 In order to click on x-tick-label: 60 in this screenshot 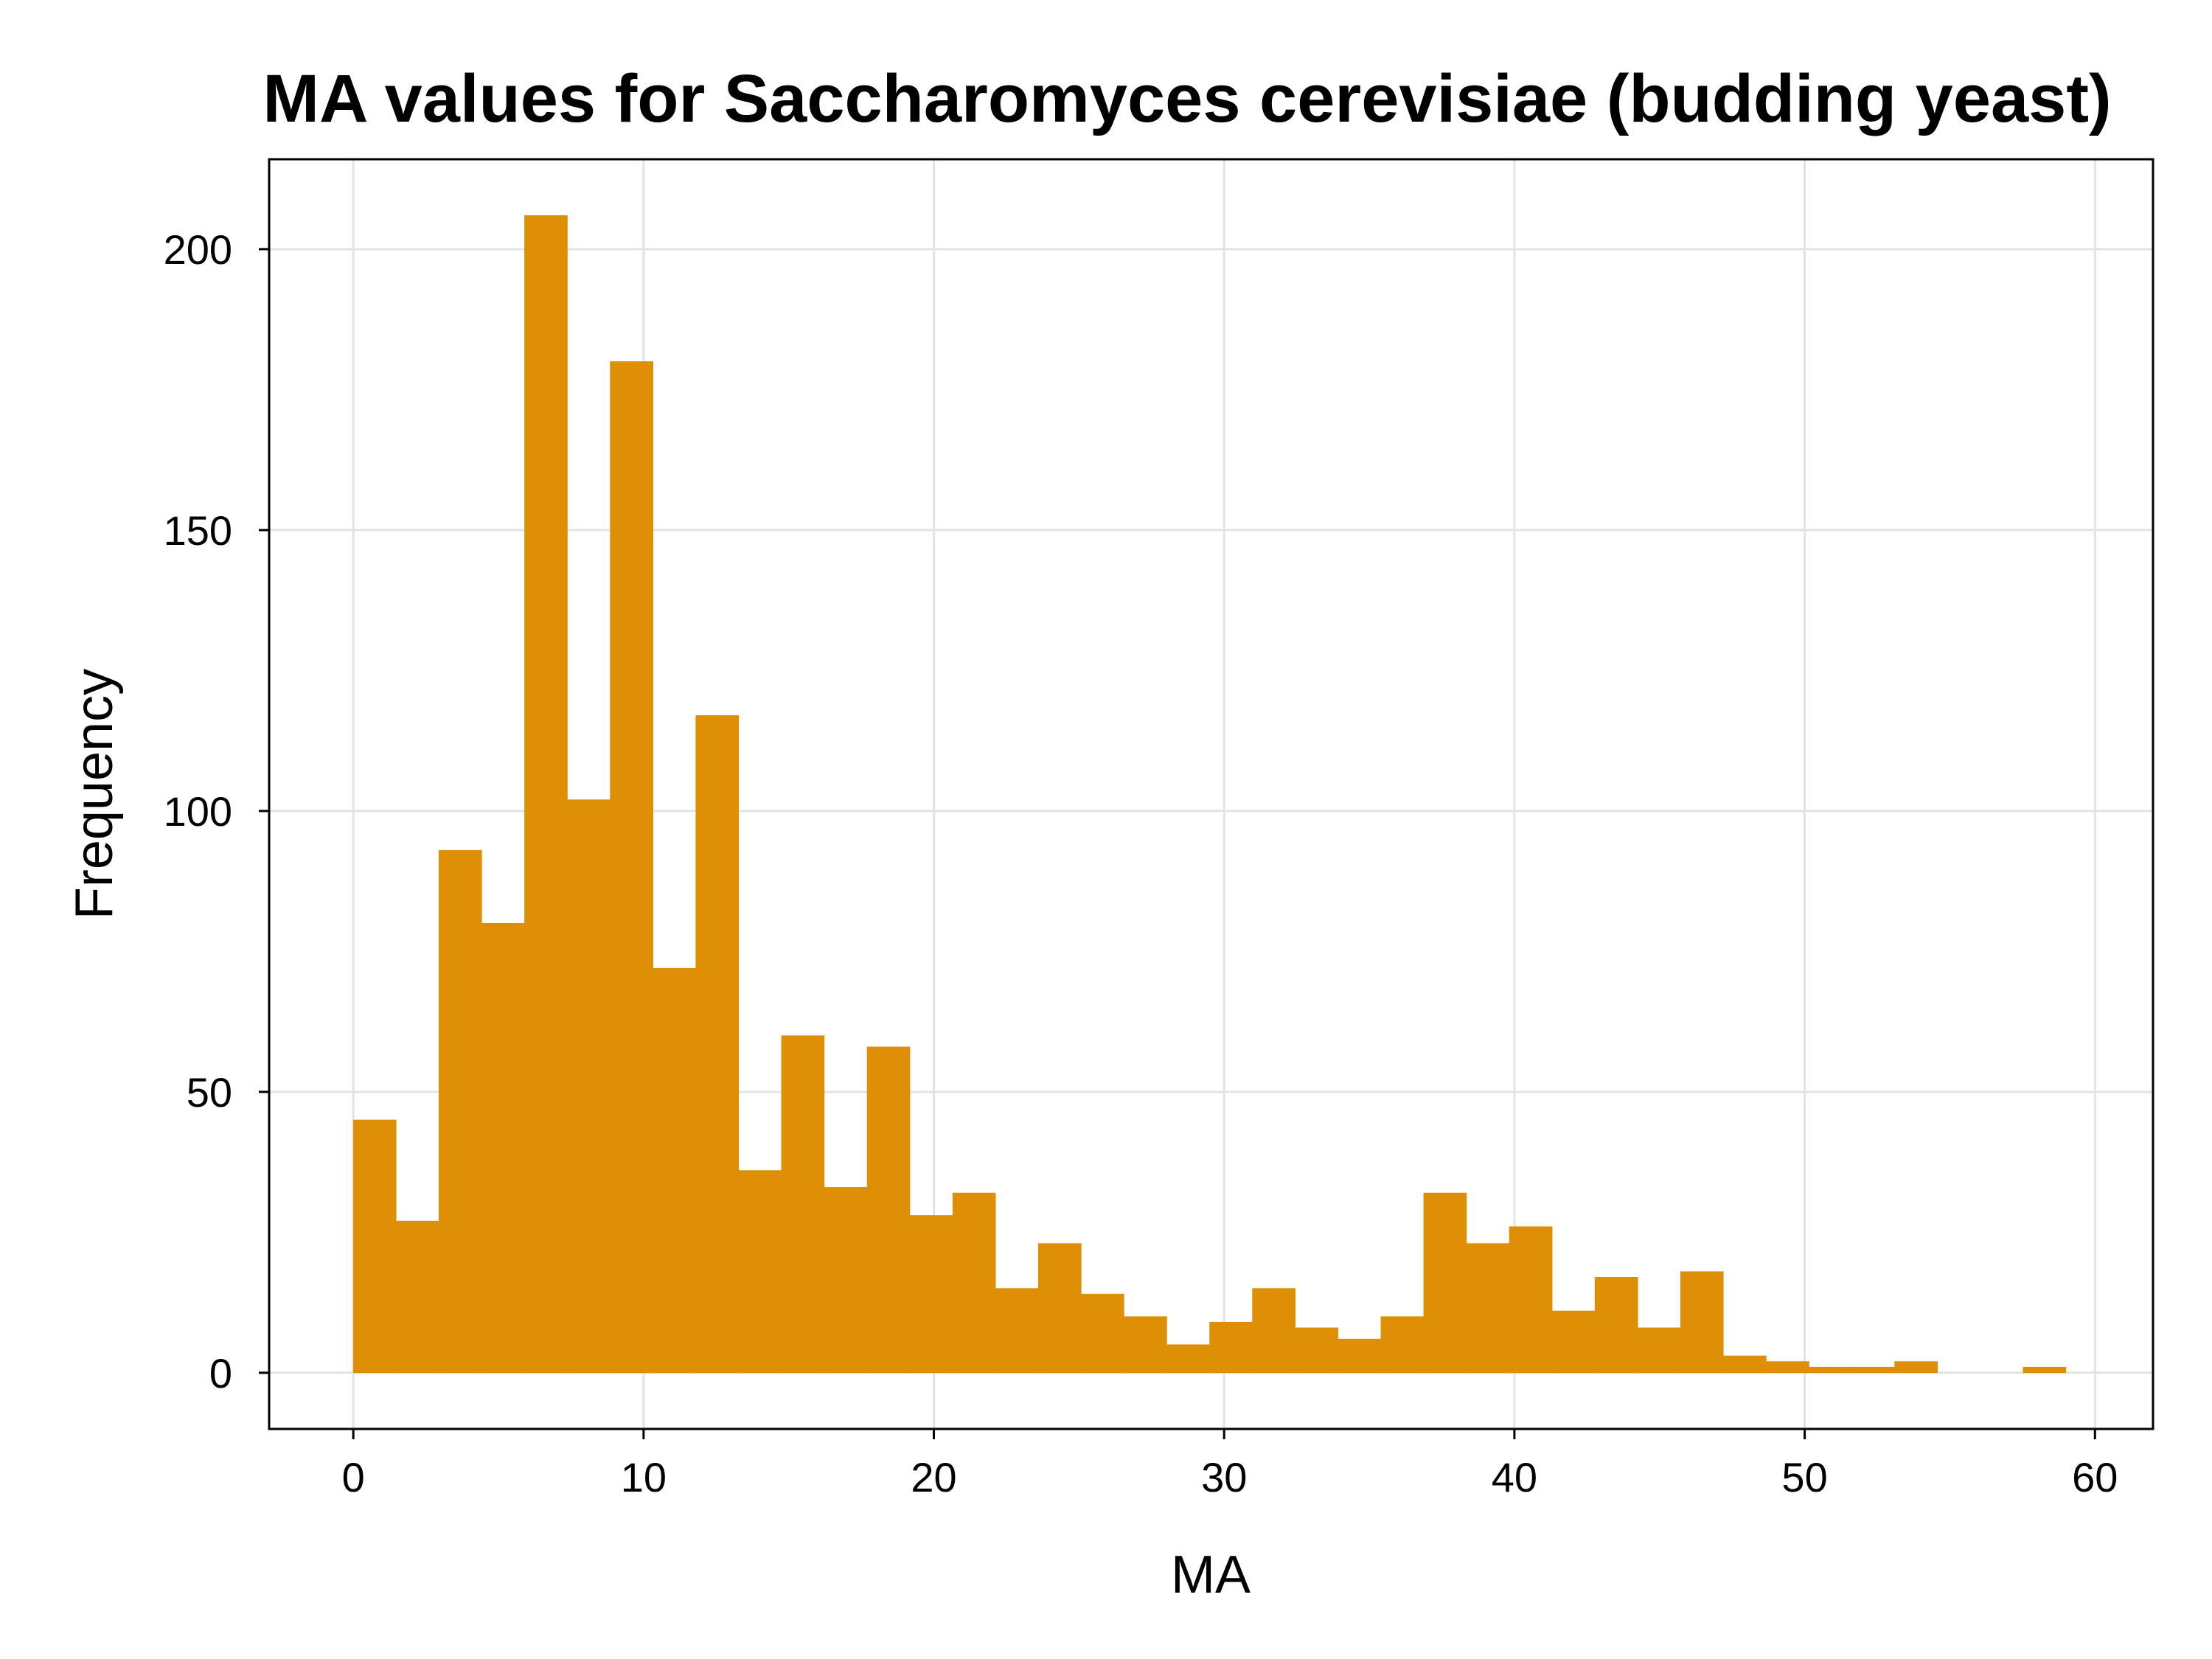, I will do `click(2095, 1477)`.